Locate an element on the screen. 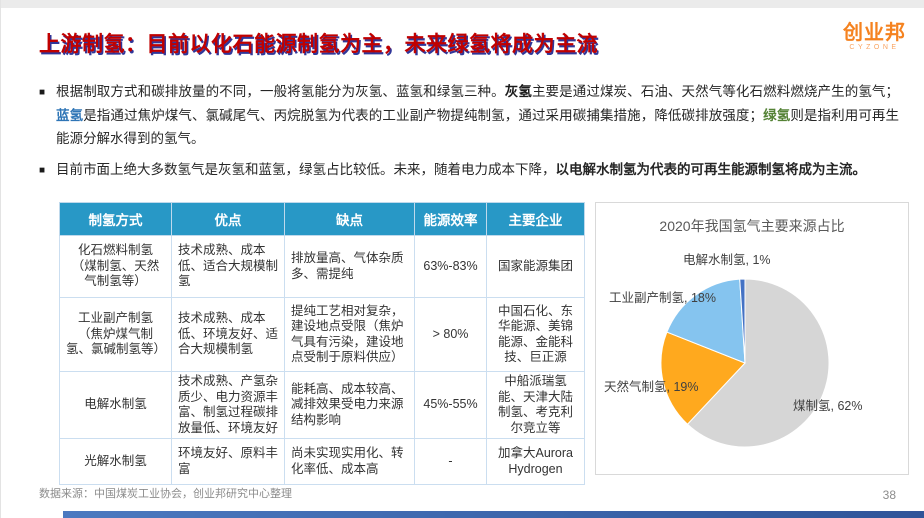  pie-chart-svg is located at coordinates (745, 363).